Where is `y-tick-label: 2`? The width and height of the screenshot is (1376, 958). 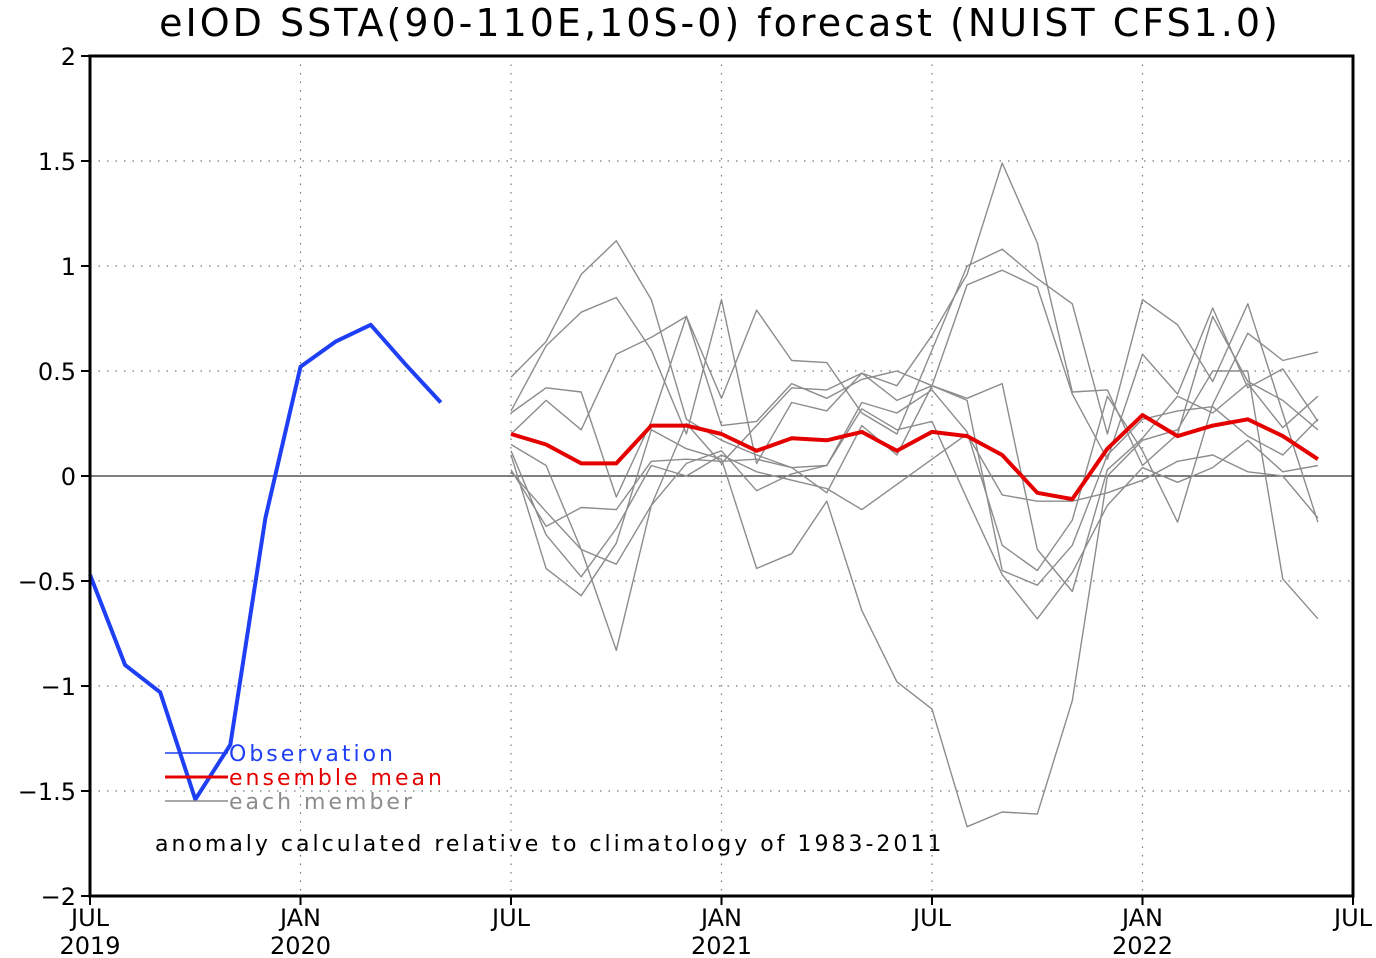
y-tick-label: 2 is located at coordinates (68, 57).